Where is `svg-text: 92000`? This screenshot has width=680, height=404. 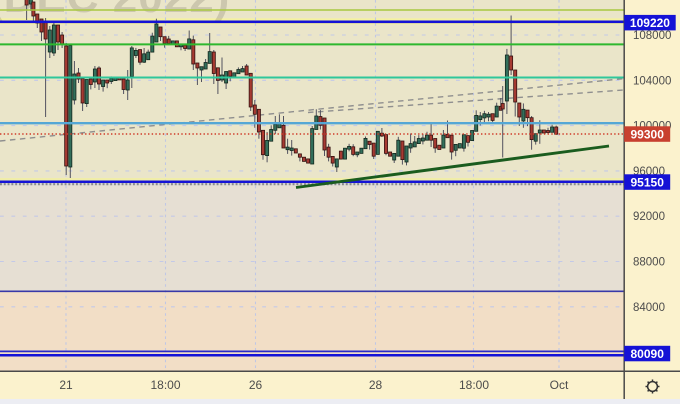 svg-text: 92000 is located at coordinates (649, 217).